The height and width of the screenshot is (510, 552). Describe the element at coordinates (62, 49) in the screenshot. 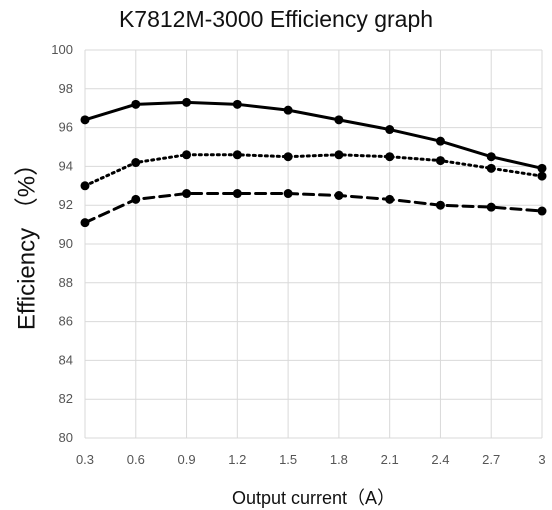

I see `y-tick-label: 100` at that location.